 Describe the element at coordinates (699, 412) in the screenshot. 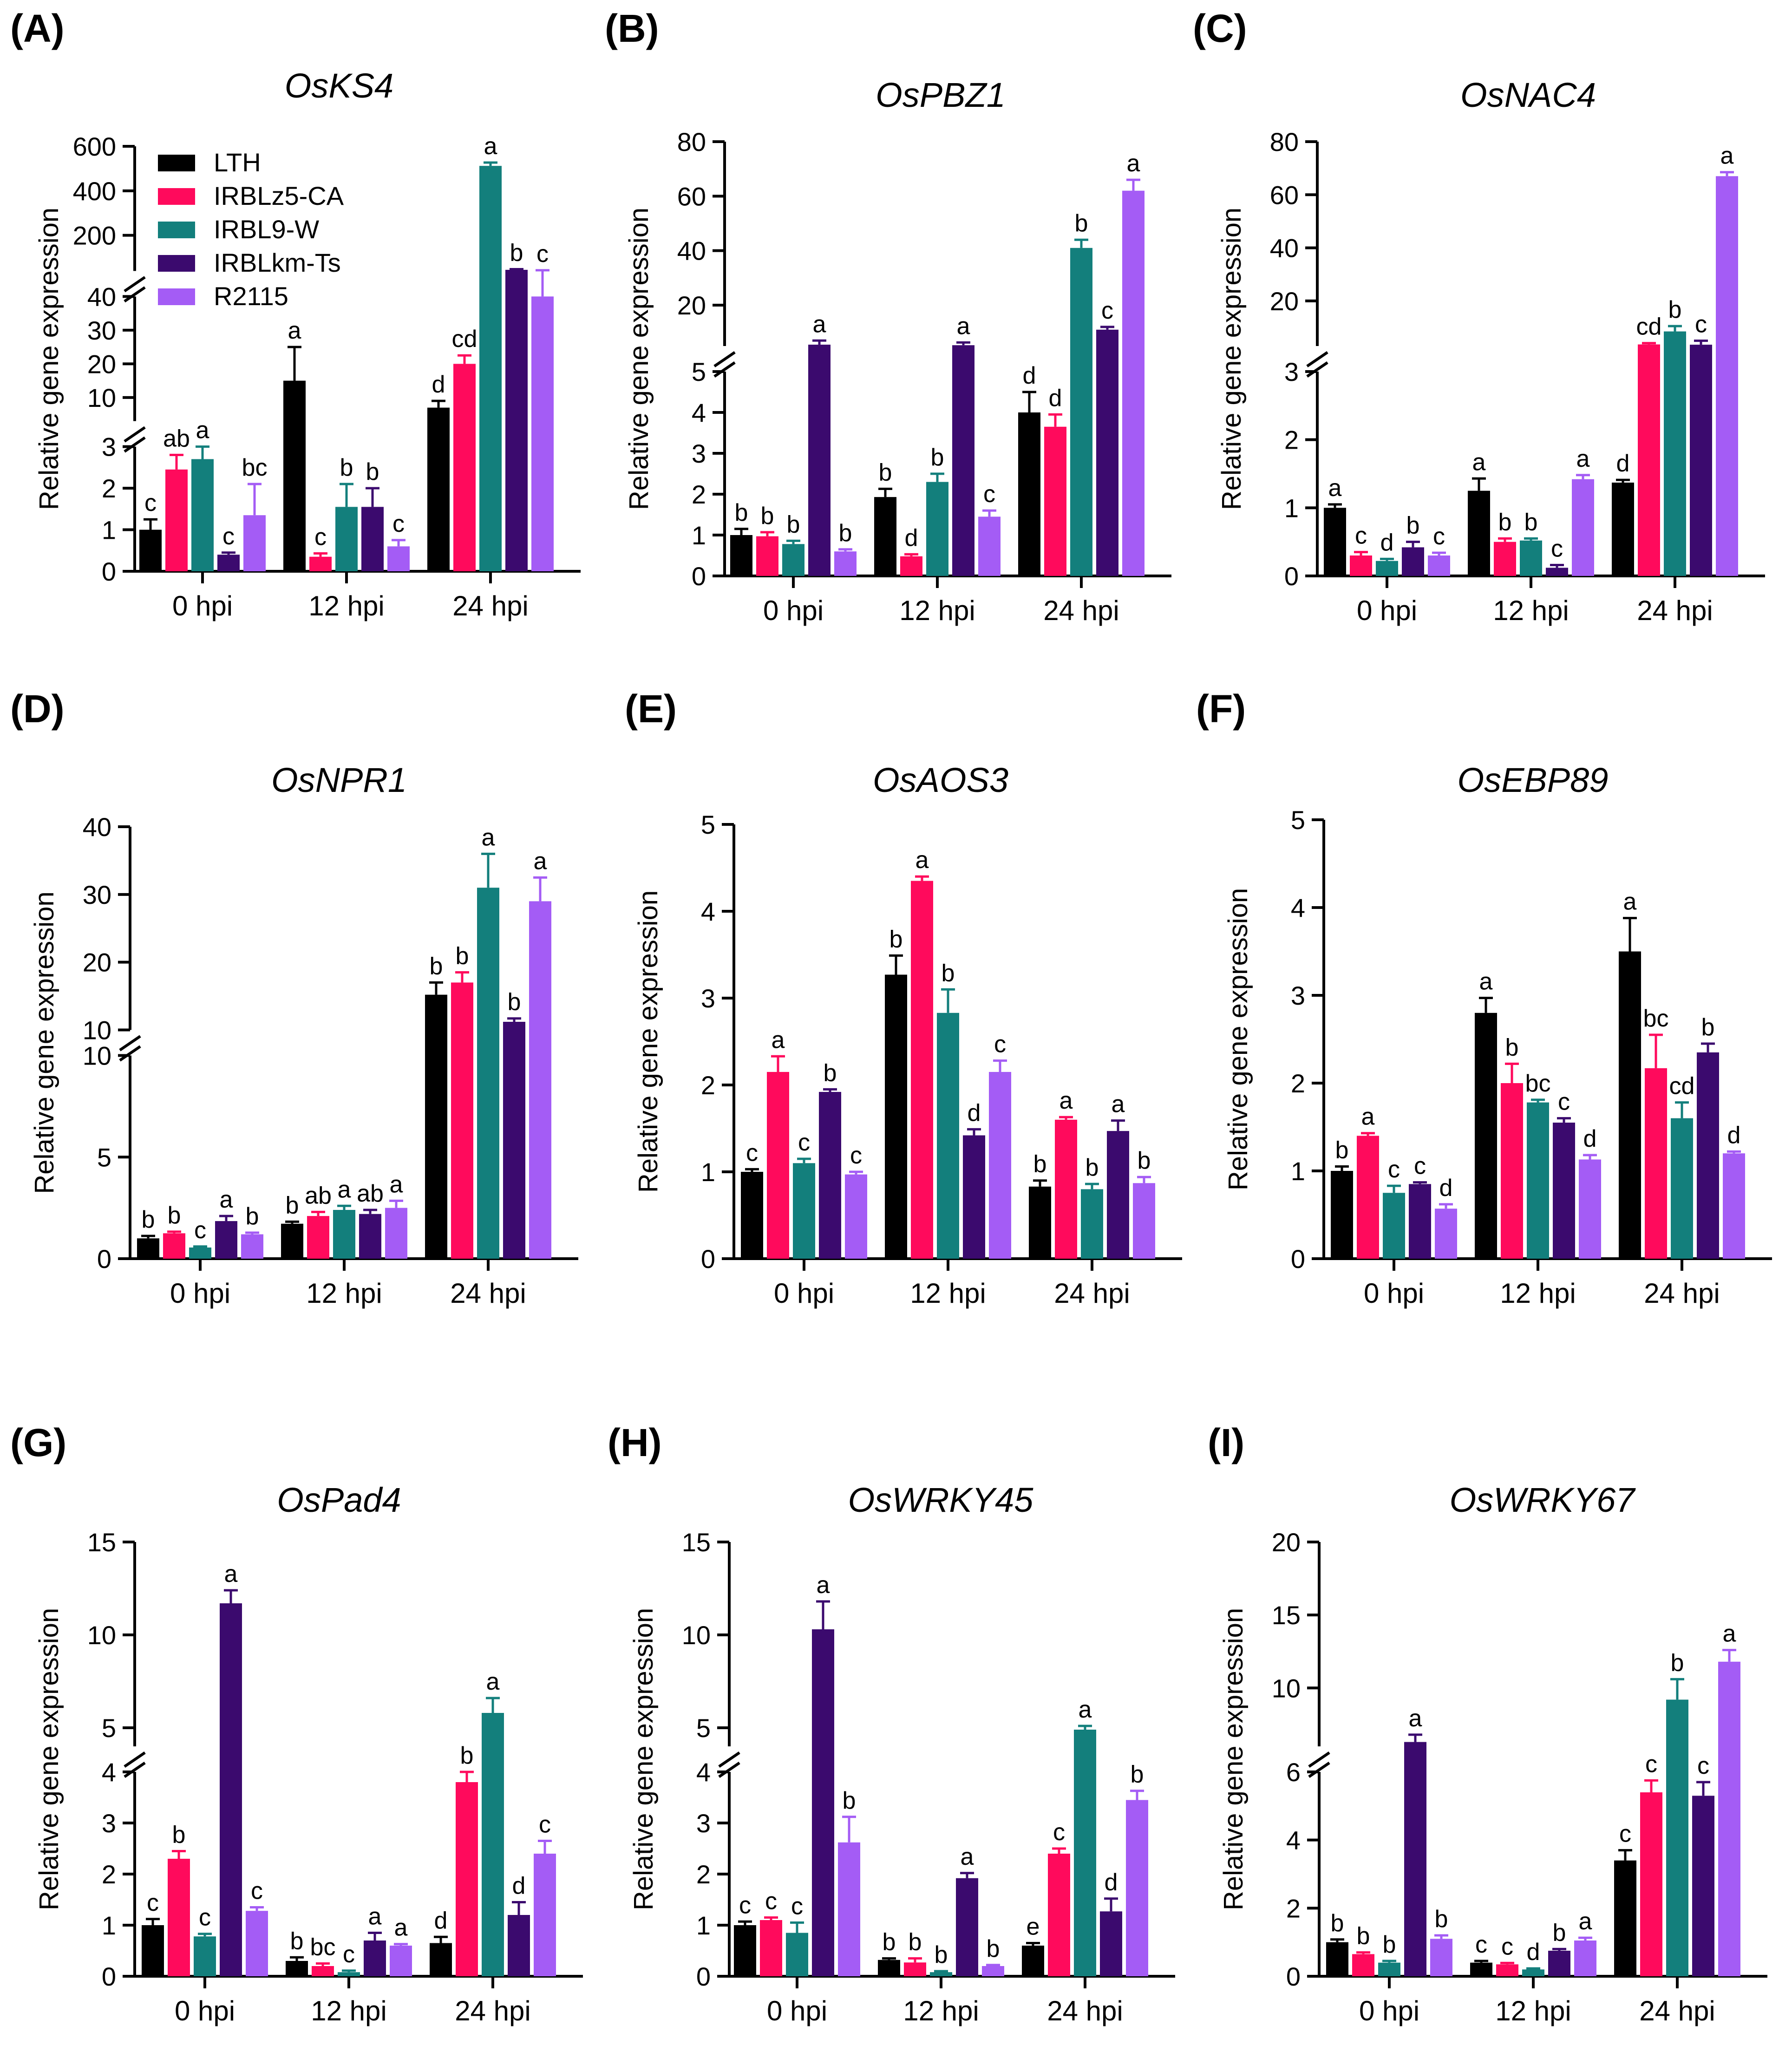

I see `y-tick-label: 4` at that location.